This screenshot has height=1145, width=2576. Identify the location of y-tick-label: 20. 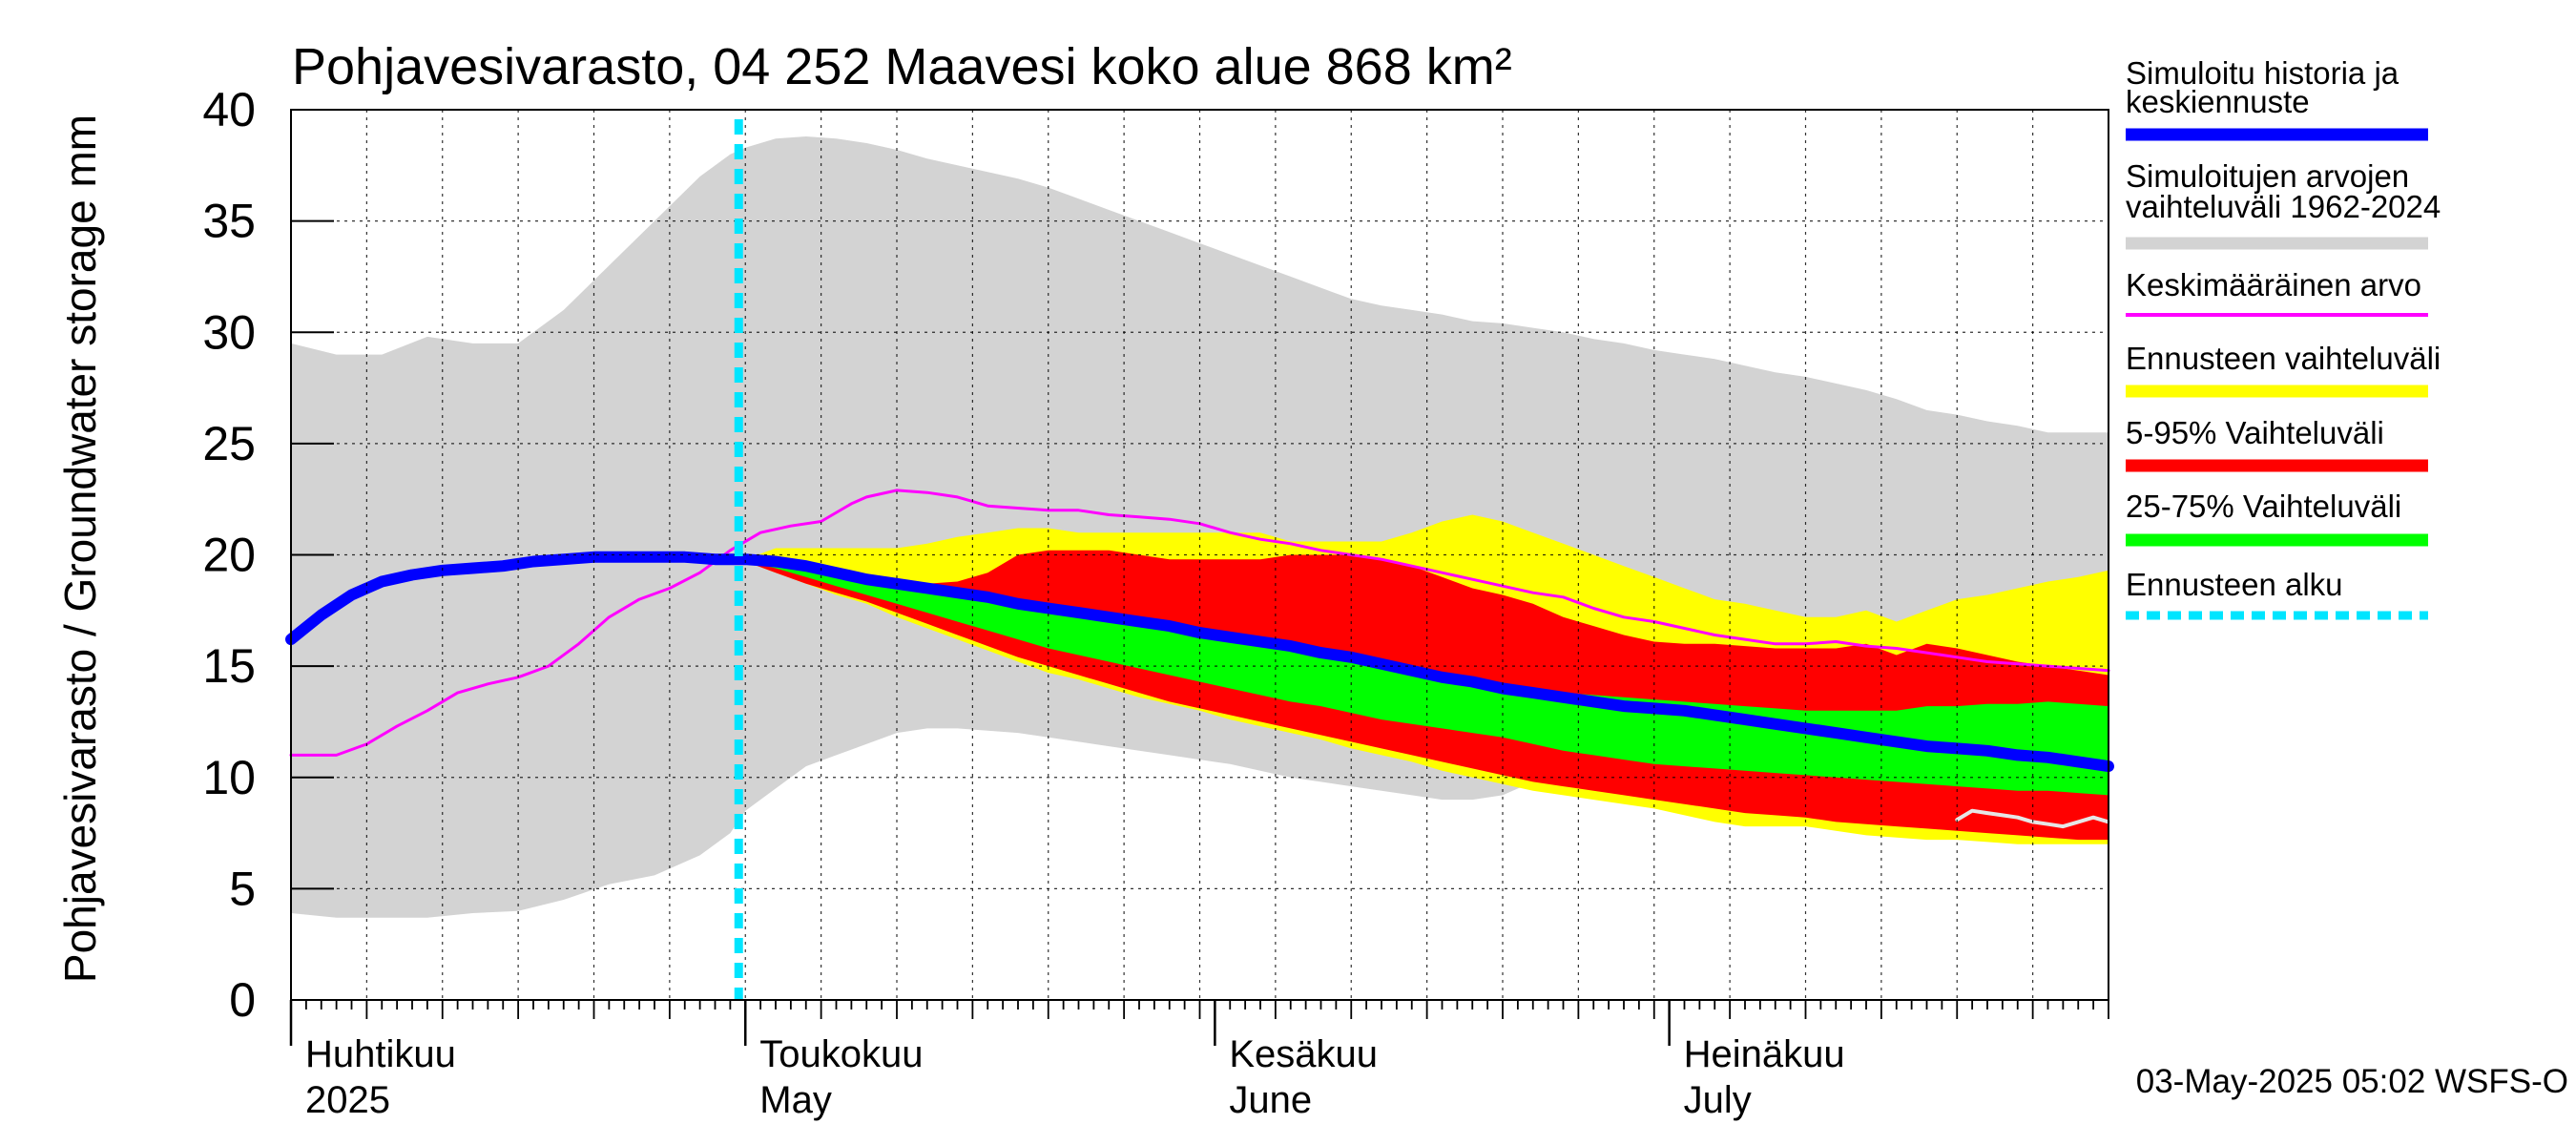
(229, 555).